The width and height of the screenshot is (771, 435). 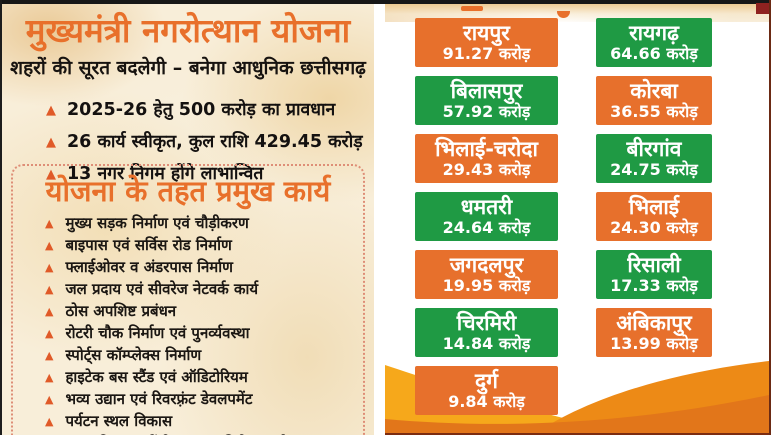 What do you see at coordinates (577, 398) in the screenshot?
I see `bottom-wave-decoration` at bounding box center [577, 398].